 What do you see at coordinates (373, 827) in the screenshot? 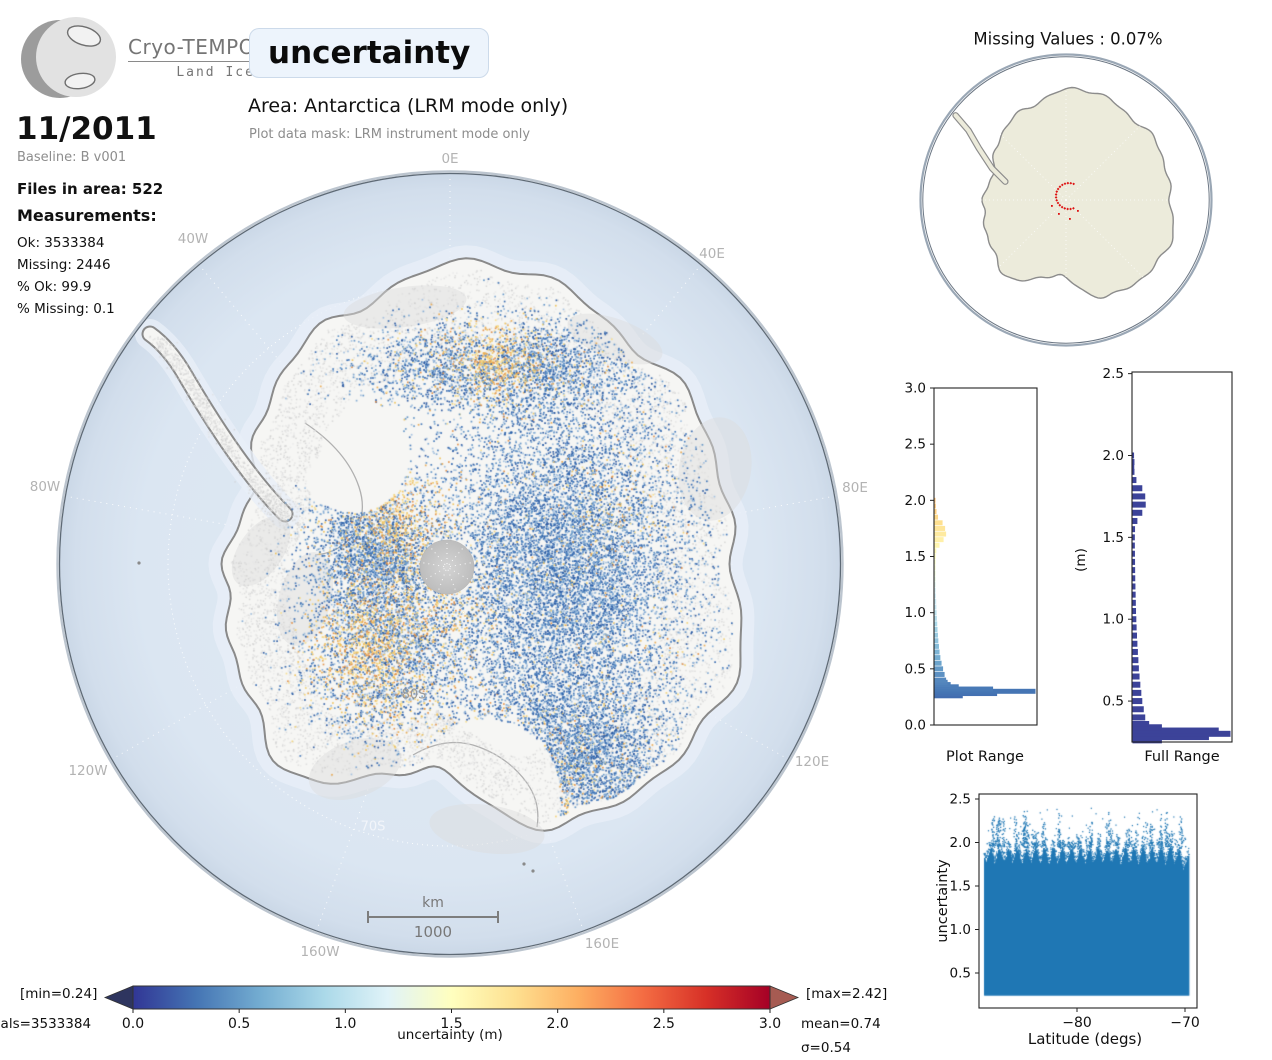
I see `parallel-label-70s: 70S` at bounding box center [373, 827].